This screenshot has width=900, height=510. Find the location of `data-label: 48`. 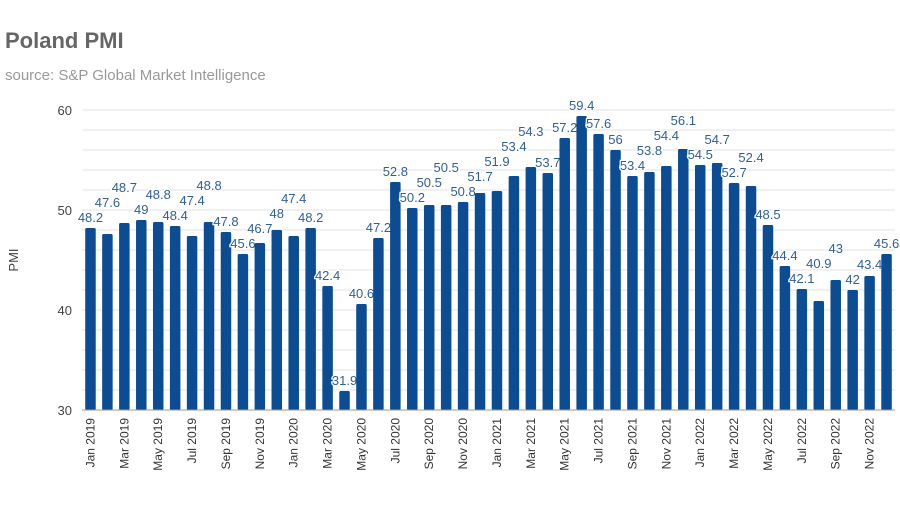

data-label: 48 is located at coordinates (277, 213).